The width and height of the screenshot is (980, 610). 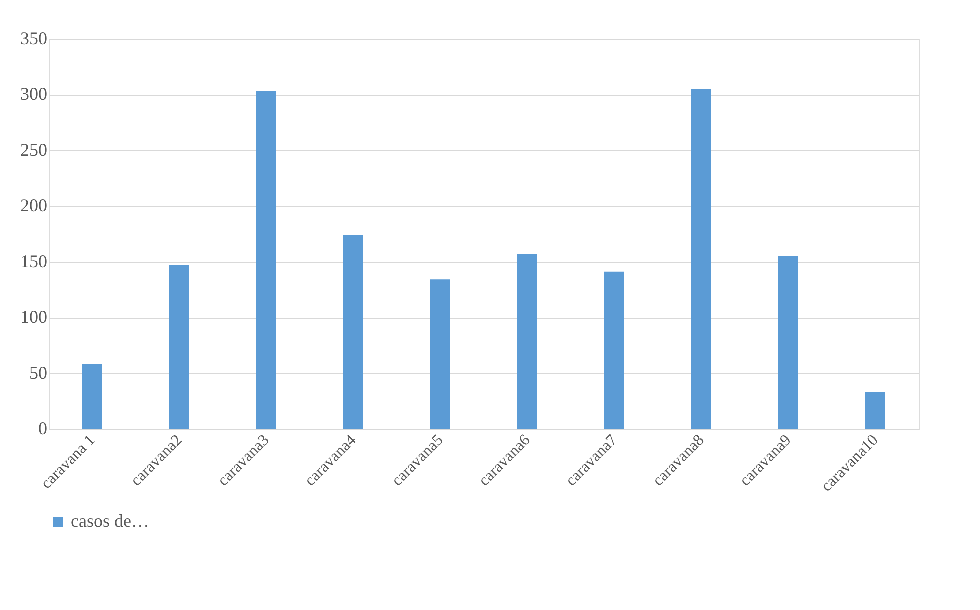 What do you see at coordinates (39, 372) in the screenshot?
I see `y-tick-label: 50` at bounding box center [39, 372].